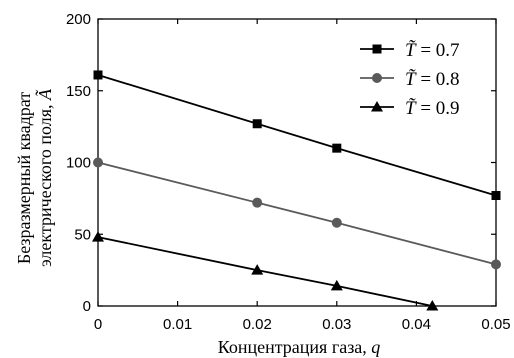 The image size is (514, 358). What do you see at coordinates (78, 91) in the screenshot?
I see `y-tick-label: 150` at bounding box center [78, 91].